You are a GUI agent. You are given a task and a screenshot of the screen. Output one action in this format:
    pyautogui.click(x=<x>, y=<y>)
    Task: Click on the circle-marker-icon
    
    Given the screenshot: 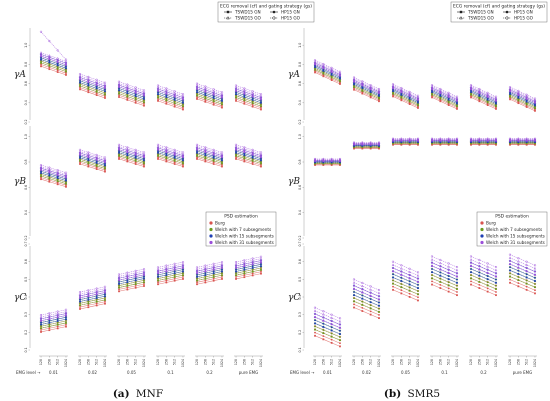 What is the action you would take?
    pyautogui.click(x=507, y=12)
    